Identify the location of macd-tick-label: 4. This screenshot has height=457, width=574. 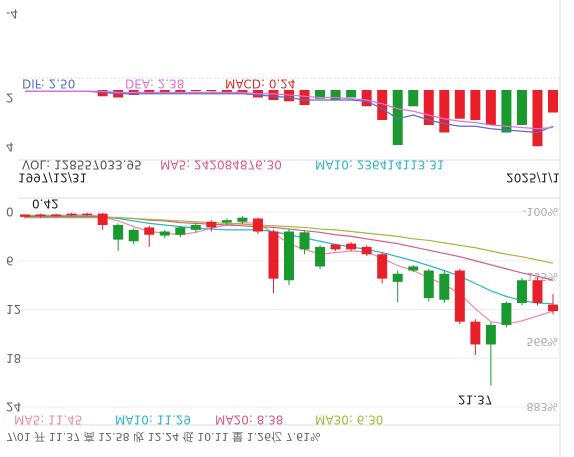
(10, 147).